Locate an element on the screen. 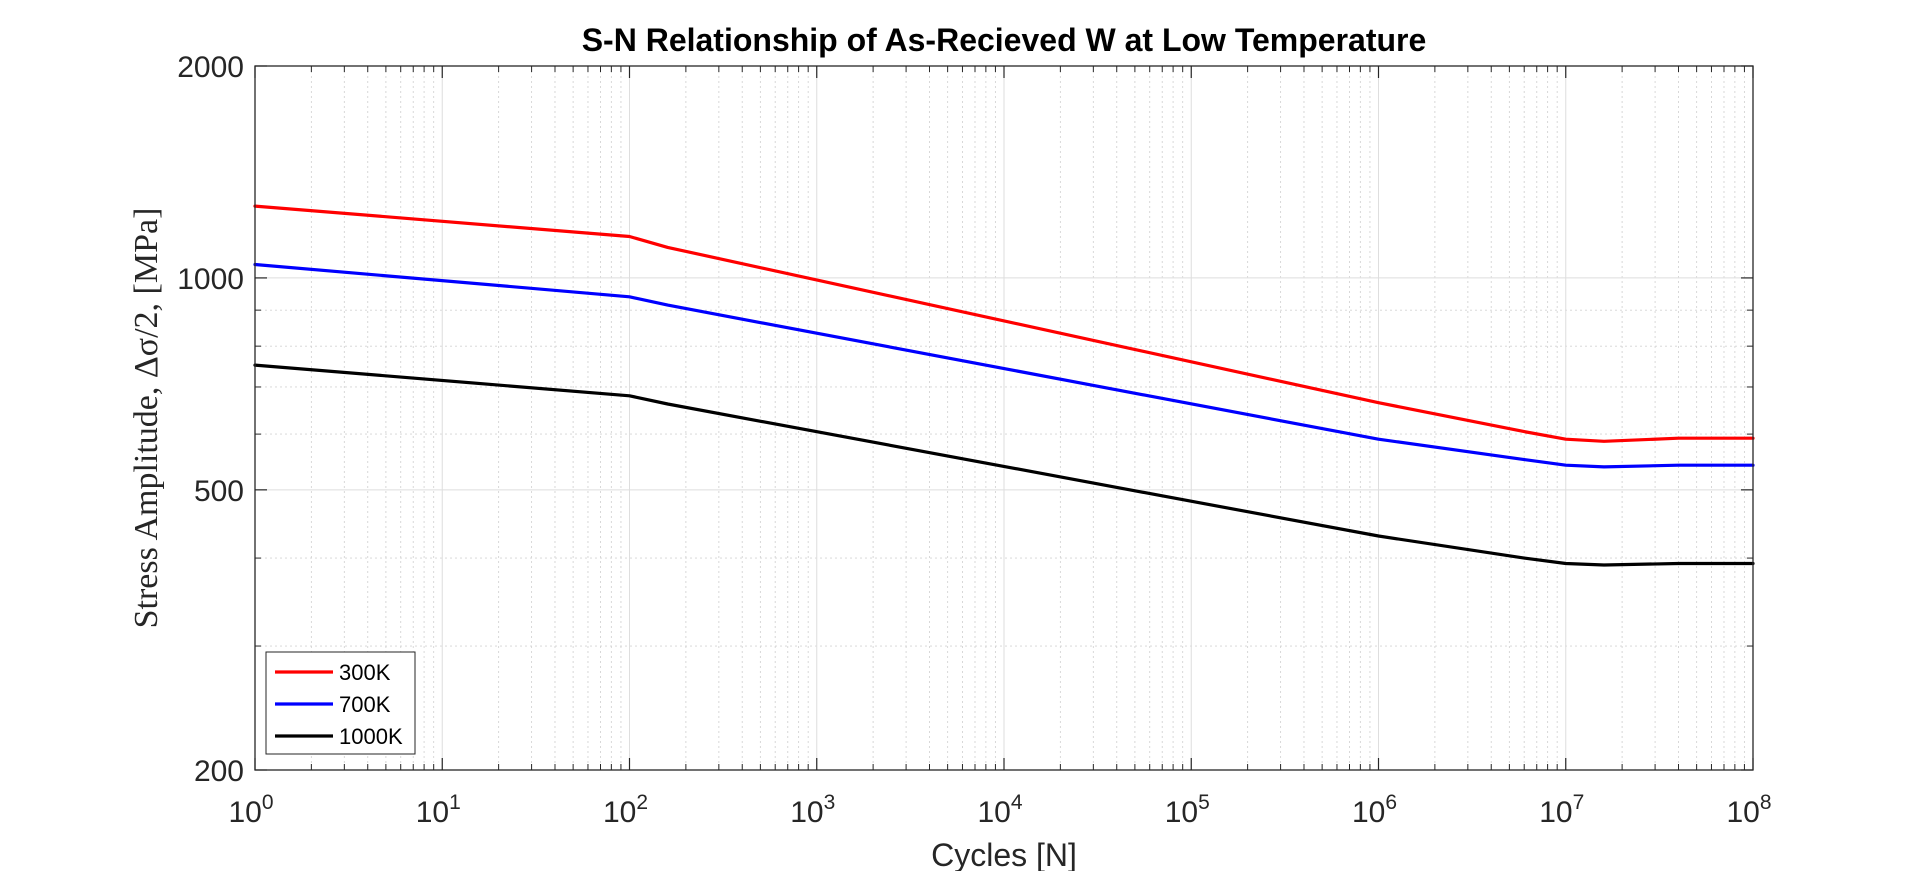 Image resolution: width=1920 pixels, height=871 pixels. legend: 300K 700K 1000K is located at coordinates (340, 703).